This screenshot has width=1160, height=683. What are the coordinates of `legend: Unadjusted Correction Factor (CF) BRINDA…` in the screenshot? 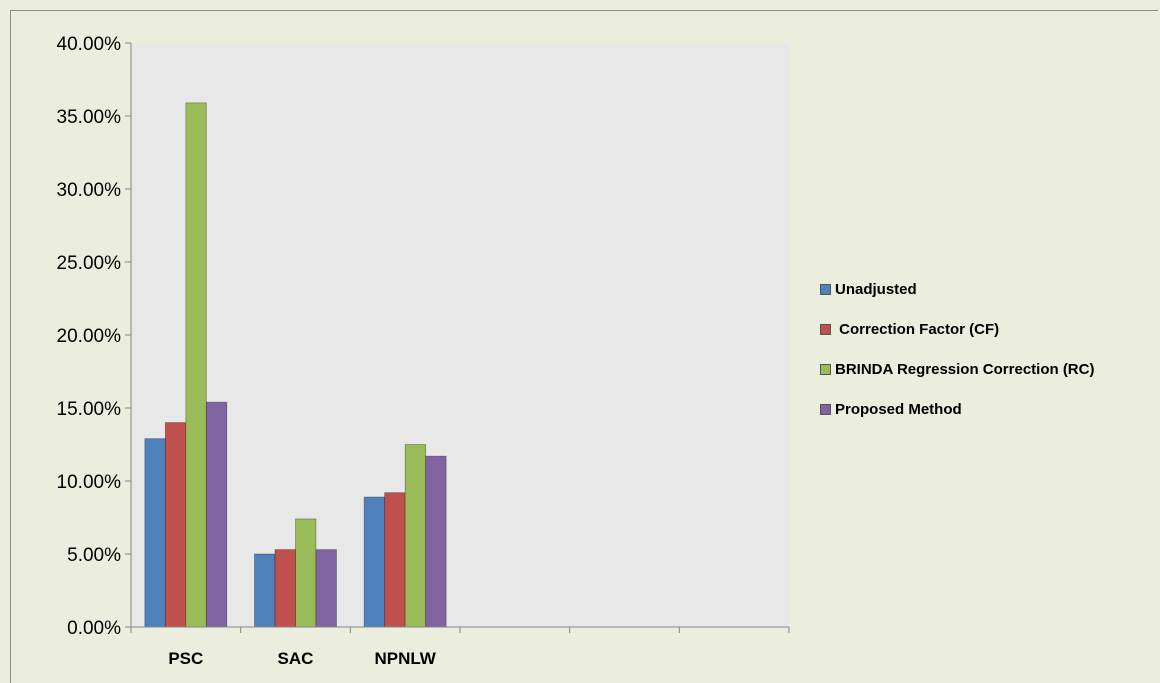 It's located at (957, 360).